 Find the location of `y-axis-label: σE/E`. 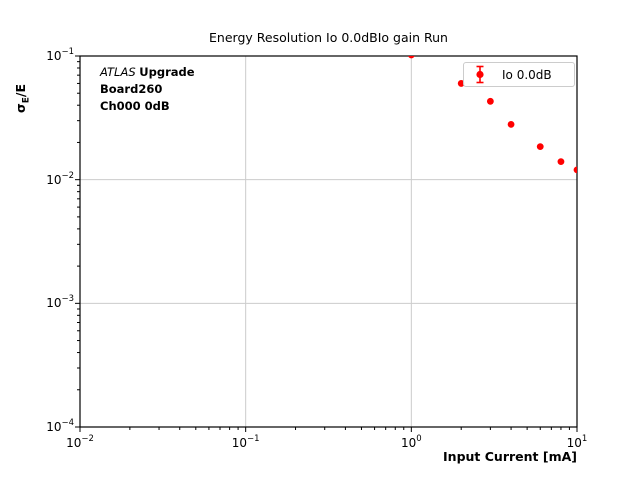

y-axis-label: σE/E is located at coordinates (22, 98).